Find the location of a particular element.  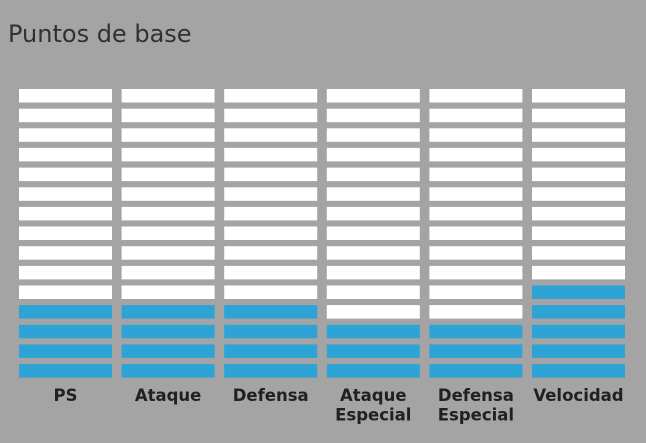

stat-label: Ataque is located at coordinates (168, 395).